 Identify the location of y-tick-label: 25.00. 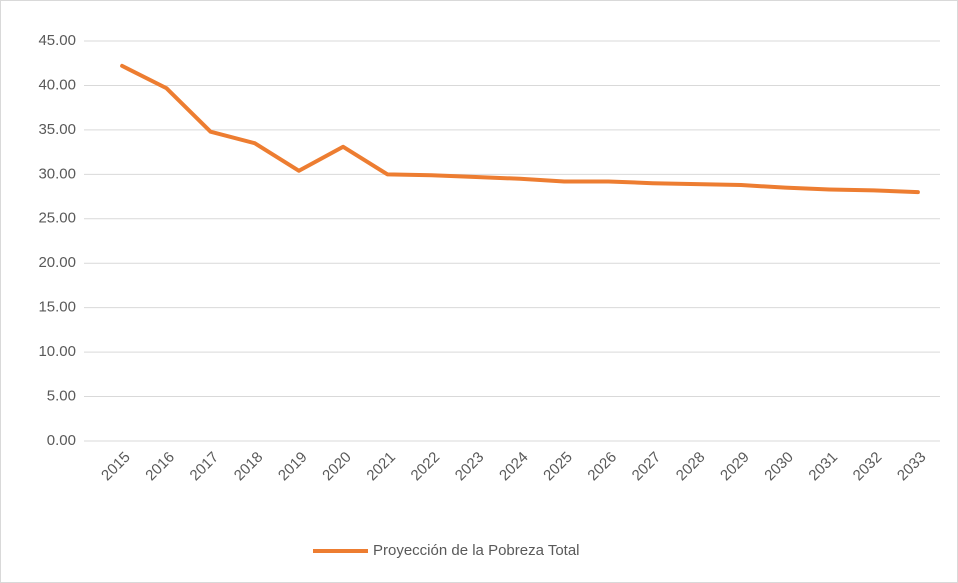
(57, 218).